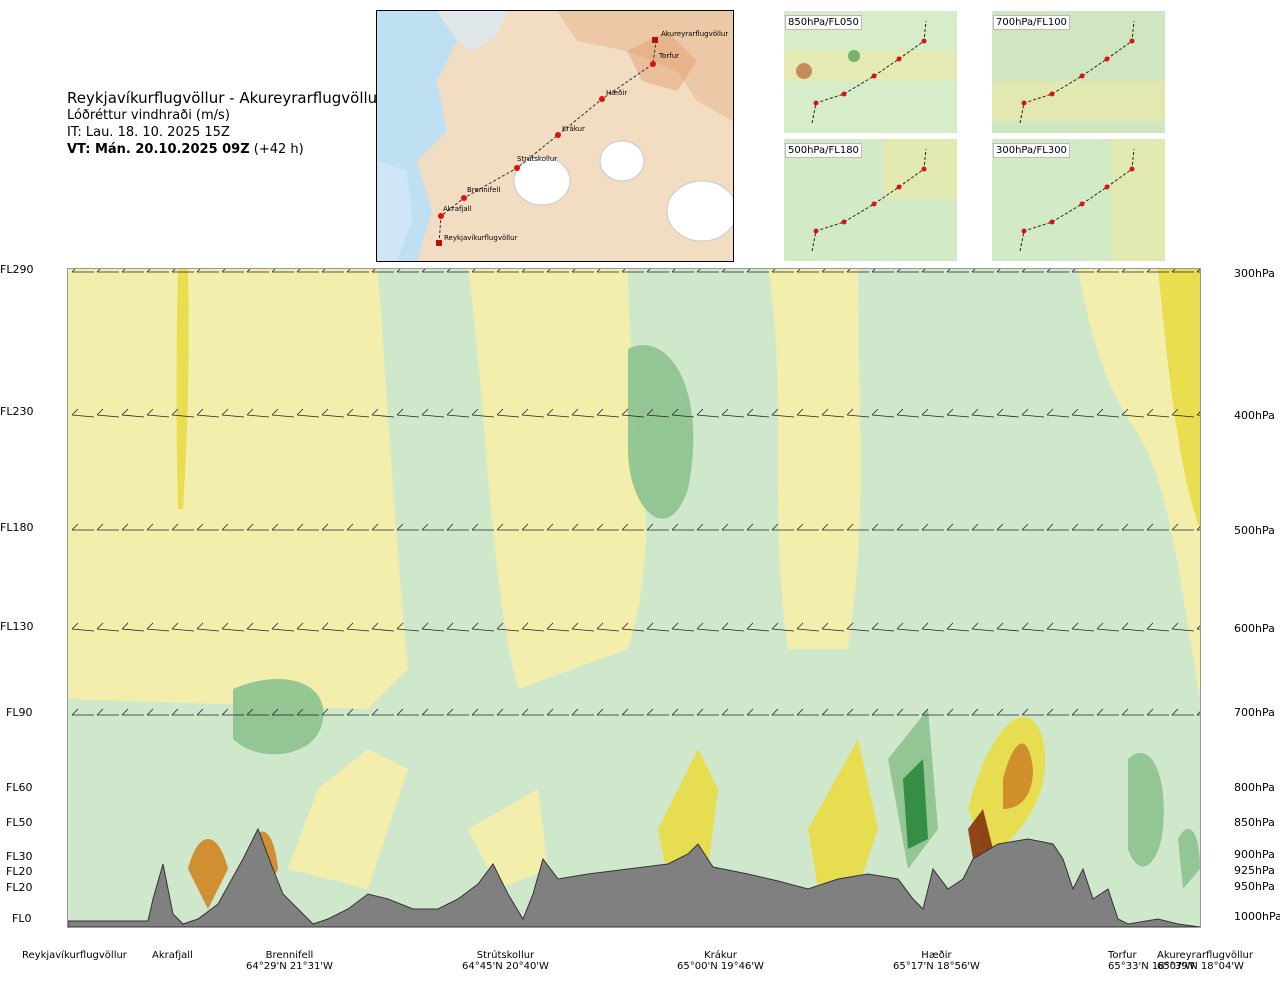 The image size is (1280, 981). What do you see at coordinates (823, 22) in the screenshot?
I see `mini-map-label: 850hPa/FL050` at bounding box center [823, 22].